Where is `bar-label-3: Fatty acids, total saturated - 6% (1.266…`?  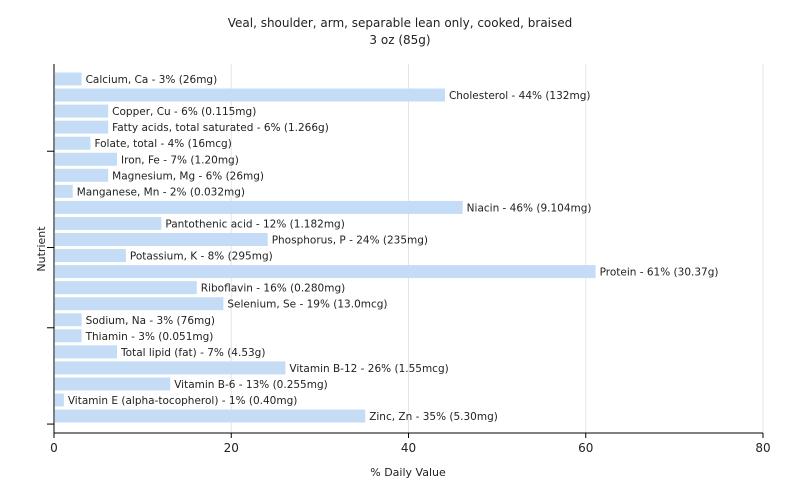 bar-label-3: Fatty acids, total saturated - 6% (1.266… is located at coordinates (220, 128).